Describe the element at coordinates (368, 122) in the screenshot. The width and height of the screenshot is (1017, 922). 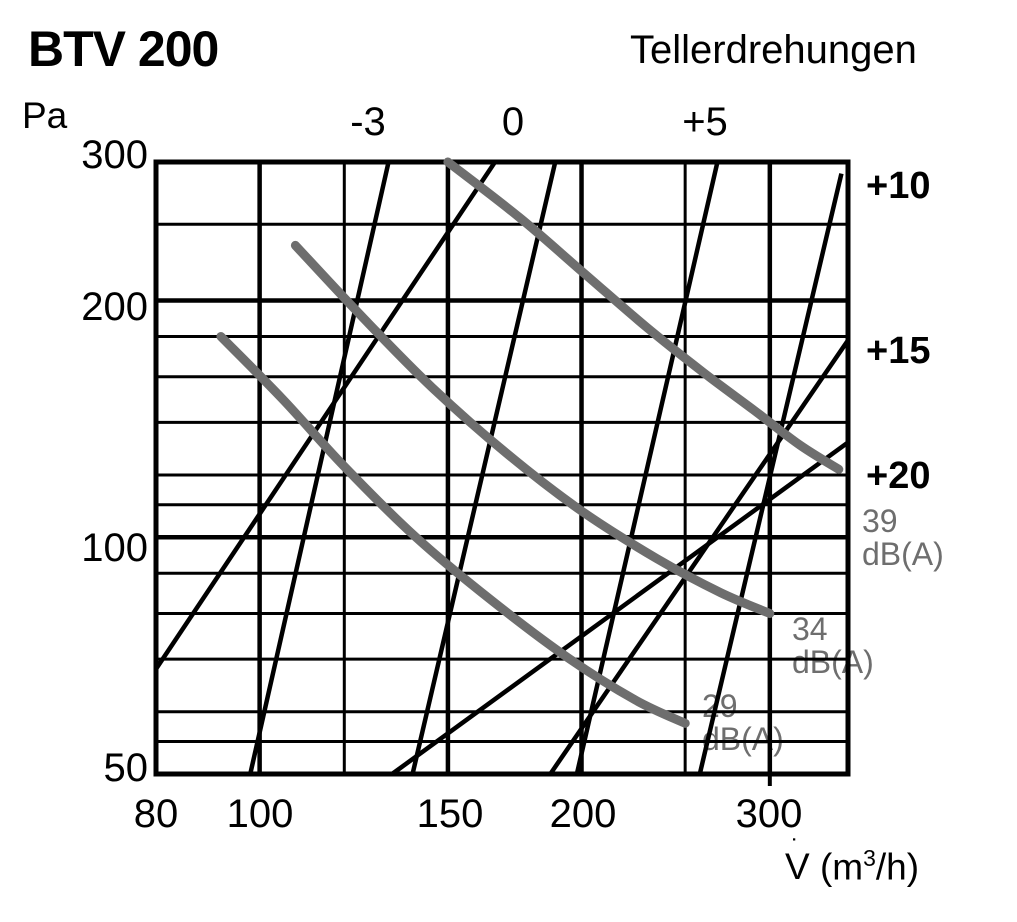
I see `top-label--3: -3` at that location.